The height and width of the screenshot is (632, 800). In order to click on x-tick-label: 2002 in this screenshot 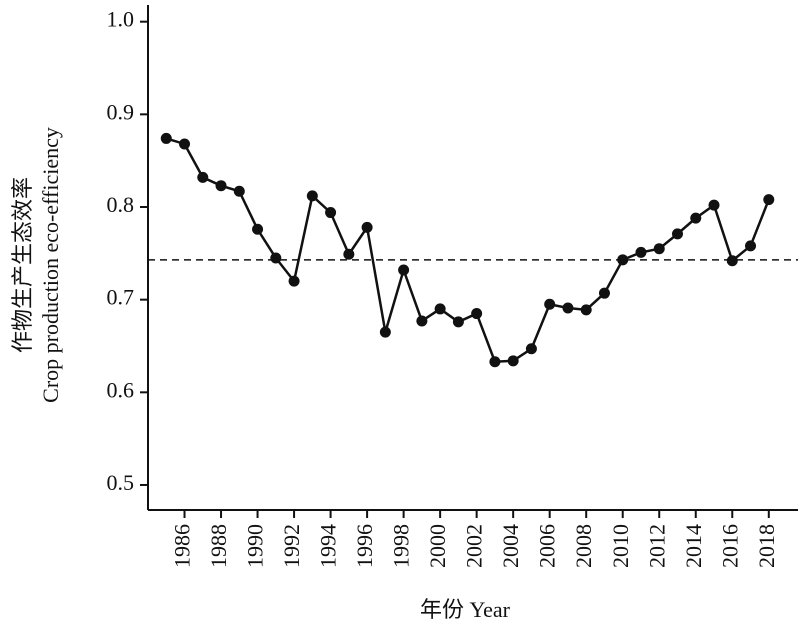, I will do `click(474, 546)`.